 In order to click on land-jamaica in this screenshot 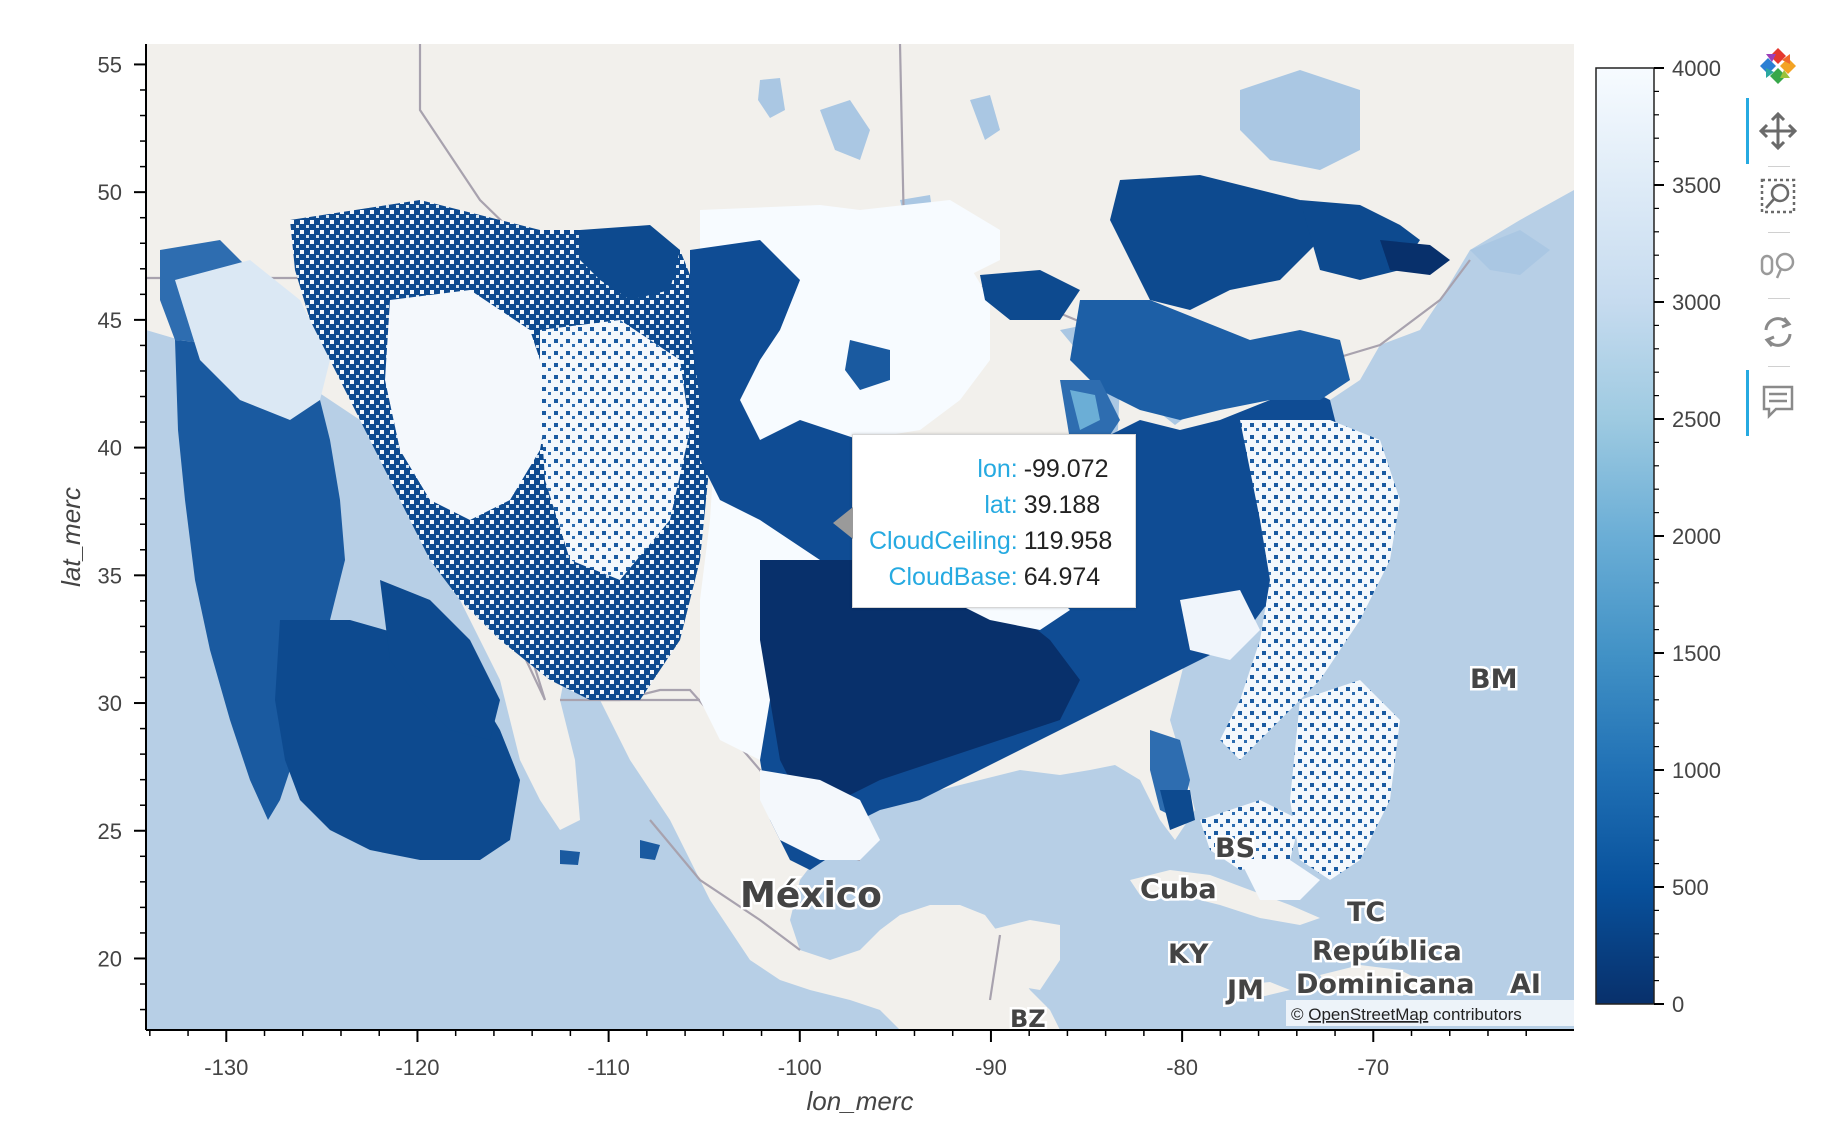, I will do `click(1265, 989)`.